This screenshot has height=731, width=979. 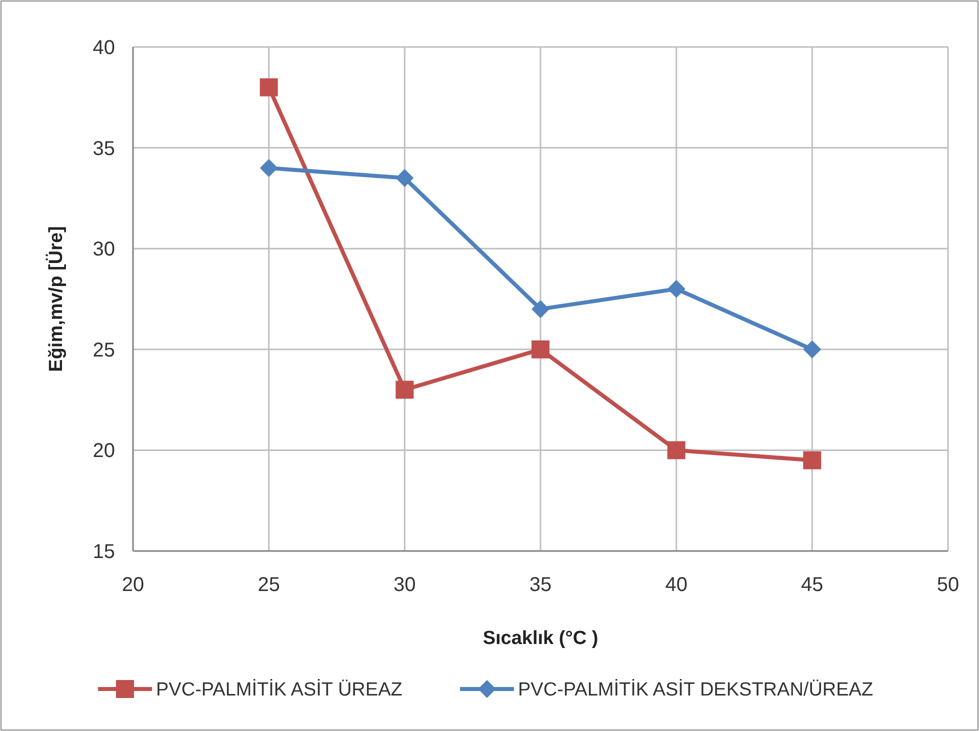 What do you see at coordinates (540, 585) in the screenshot?
I see `x-tick-label: 35` at bounding box center [540, 585].